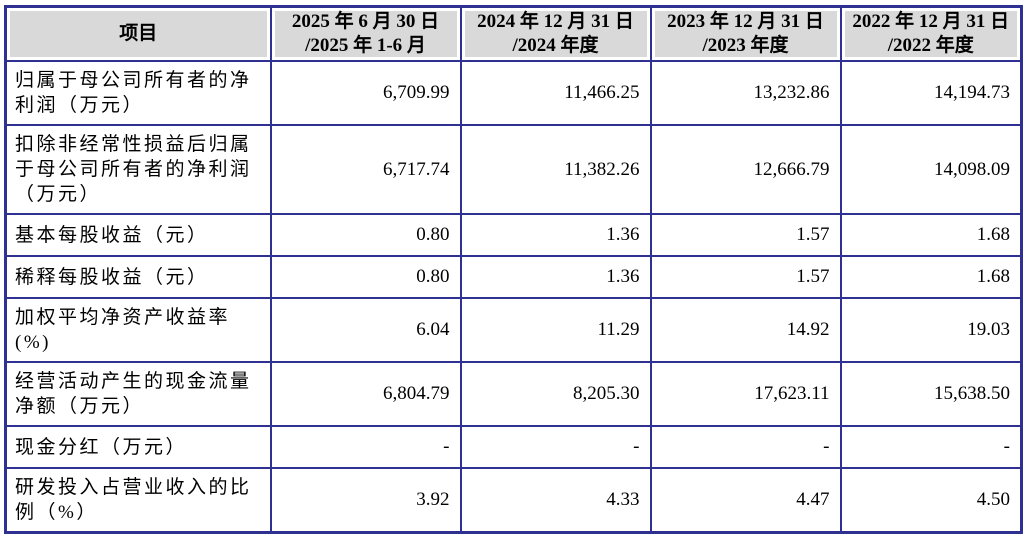 The width and height of the screenshot is (1030, 534). What do you see at coordinates (365, 500) in the screenshot?
I see `value-cell: 3.92` at bounding box center [365, 500].